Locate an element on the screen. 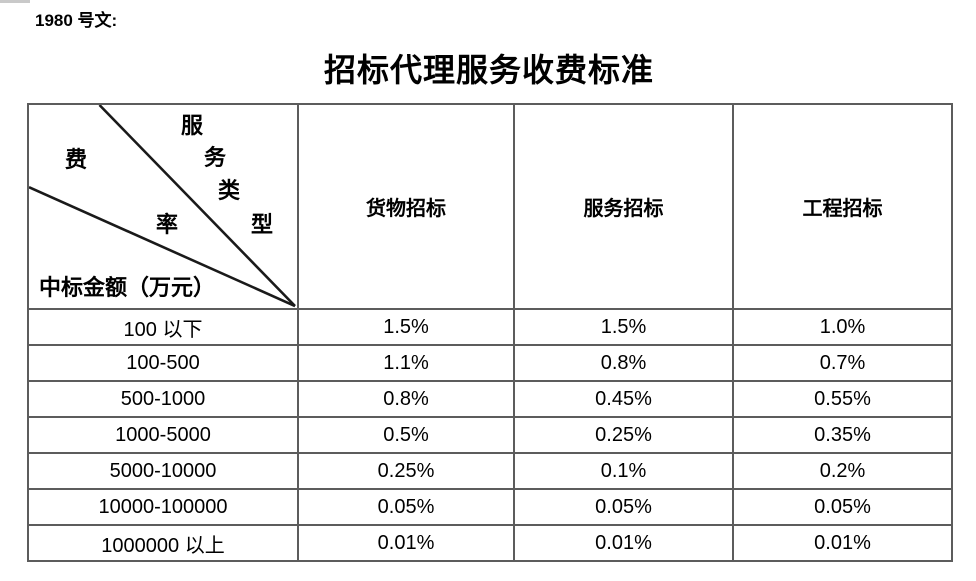 This screenshot has height=581, width=976. row-label: 1000000 以上 is located at coordinates (163, 543).